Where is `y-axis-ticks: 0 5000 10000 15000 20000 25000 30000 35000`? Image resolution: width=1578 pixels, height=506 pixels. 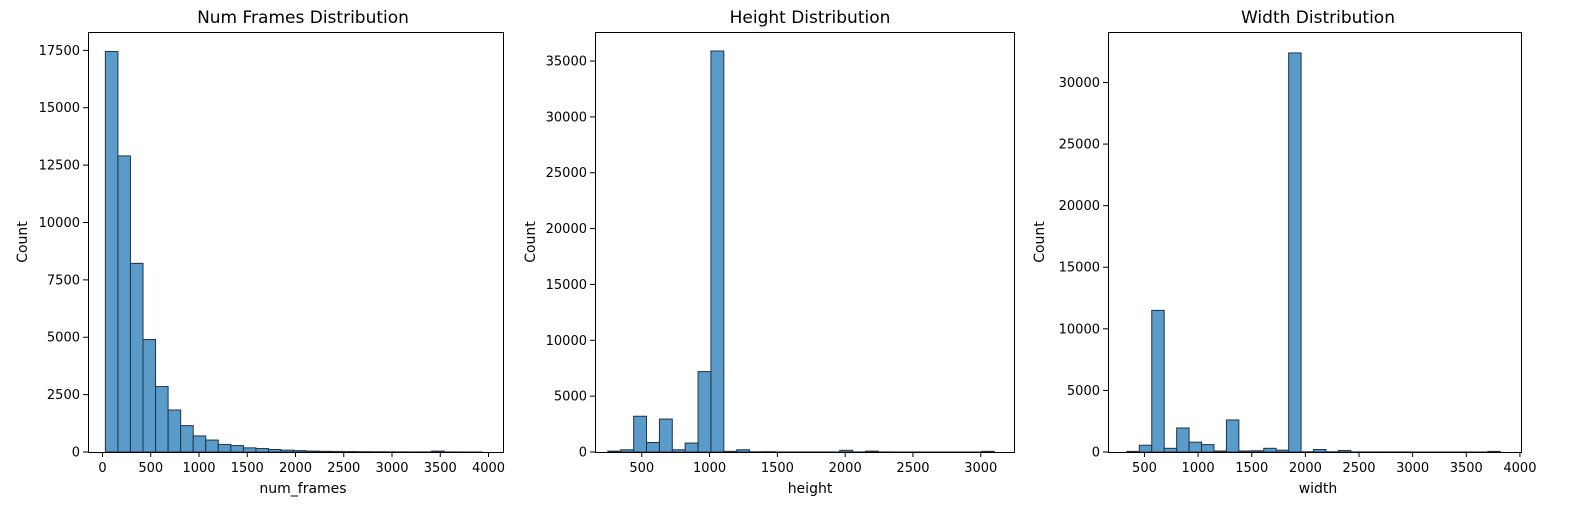 y-axis-ticks: 0 5000 10000 15000 20000 25000 30000 35000 is located at coordinates (570, 258).